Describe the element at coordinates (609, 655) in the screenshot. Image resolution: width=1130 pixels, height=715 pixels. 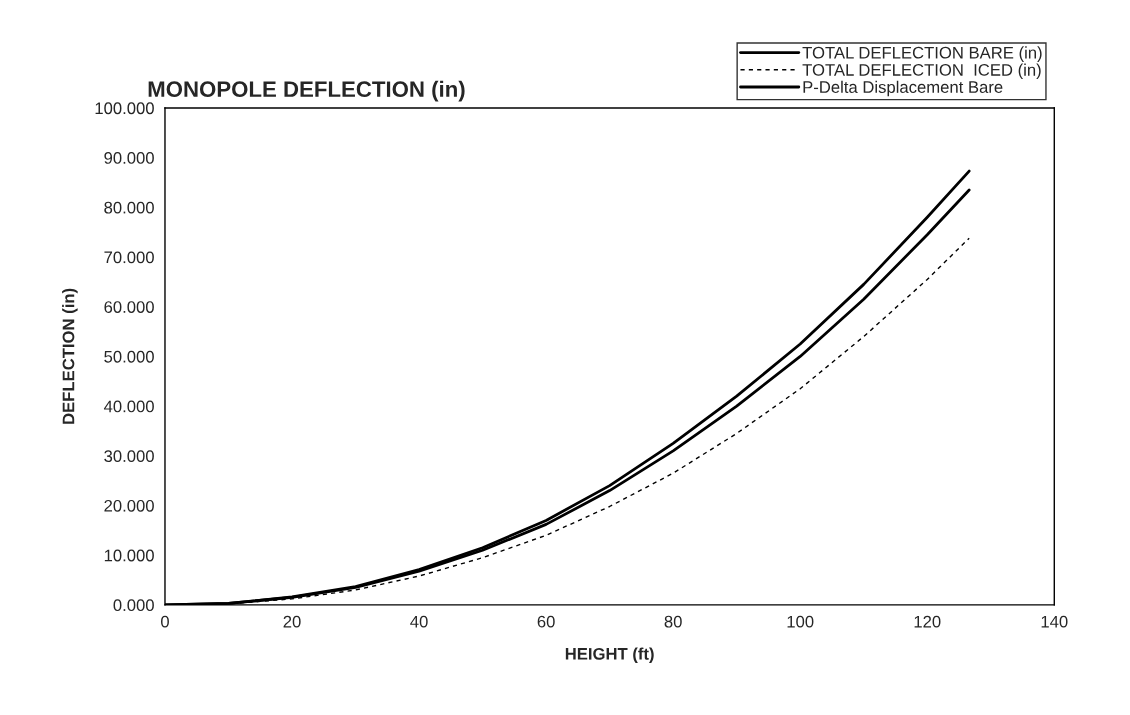
I see `x-axis-title: HEIGHT (ft)` at that location.